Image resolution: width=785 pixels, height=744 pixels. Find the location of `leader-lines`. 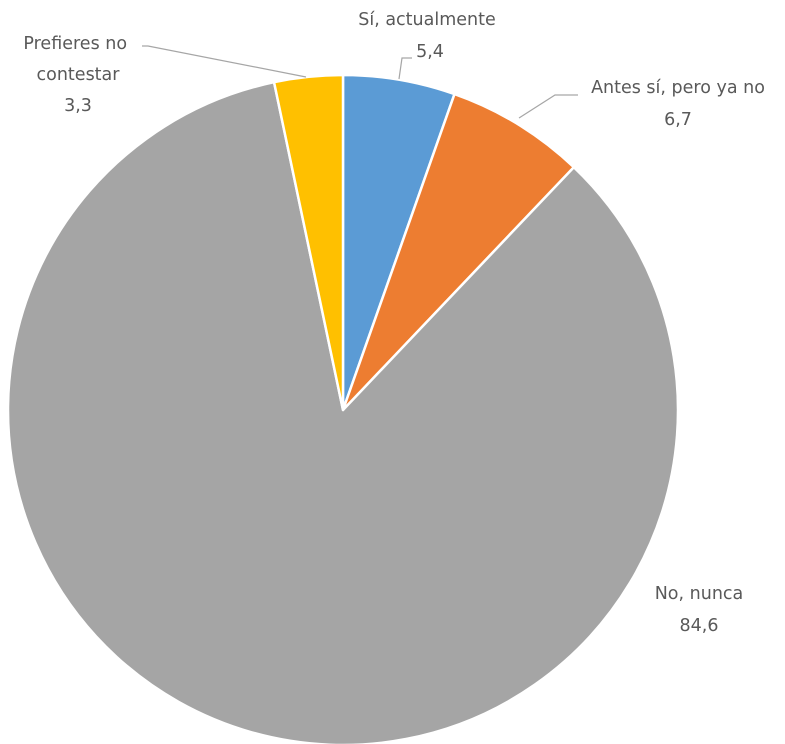

leader-lines is located at coordinates (360, 82).